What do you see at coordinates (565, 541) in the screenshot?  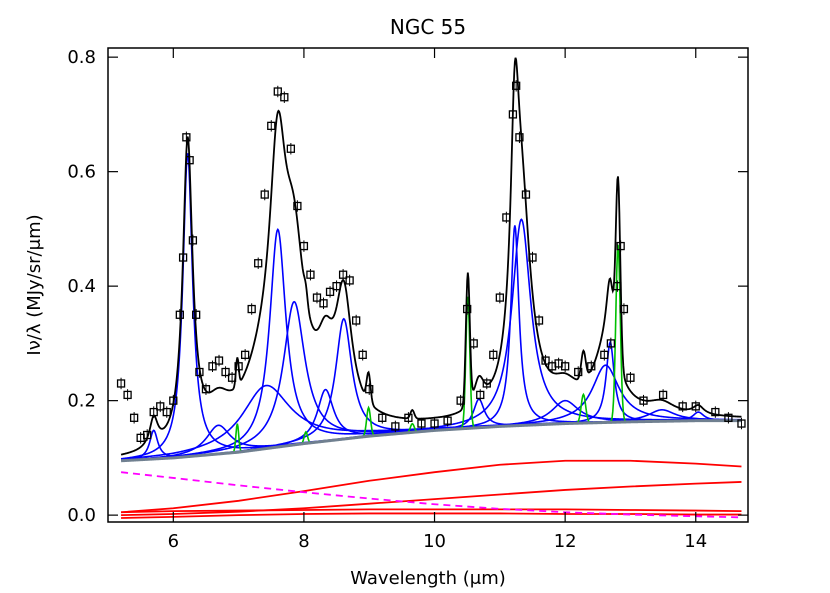 I see `x-tick-label: 12` at bounding box center [565, 541].